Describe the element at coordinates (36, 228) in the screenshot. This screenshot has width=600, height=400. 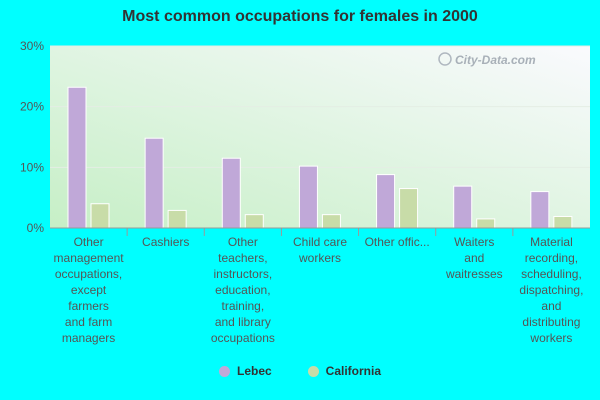
I see `y-tick-label: 0%` at that location.